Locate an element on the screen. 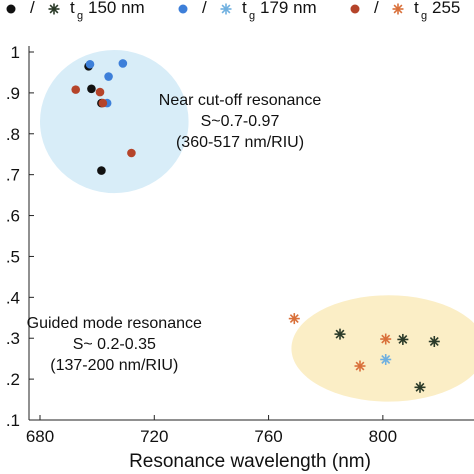 The height and width of the screenshot is (474, 474). annotation-line: Guided mode resonance is located at coordinates (114, 323).